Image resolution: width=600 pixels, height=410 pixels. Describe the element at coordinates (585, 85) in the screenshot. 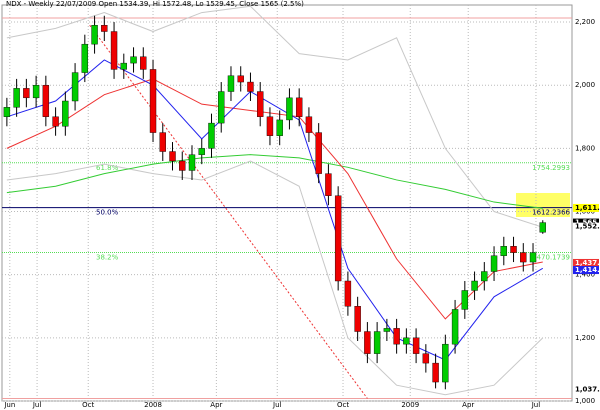

I see `y-tick-label: 2,000` at that location.